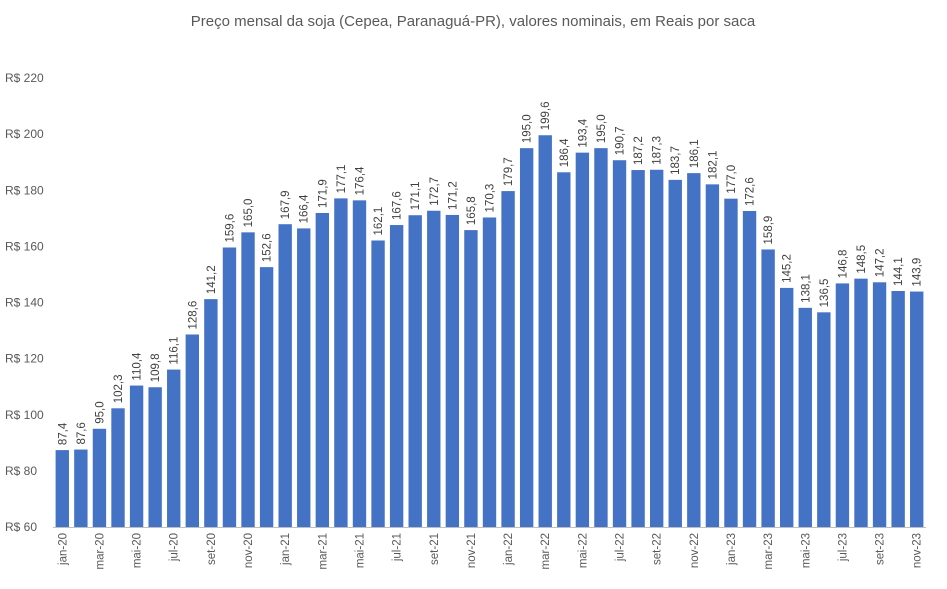 Image resolution: width=947 pixels, height=589 pixels. Describe the element at coordinates (360, 550) in the screenshot. I see `x-tick-label: mai-21` at that location.